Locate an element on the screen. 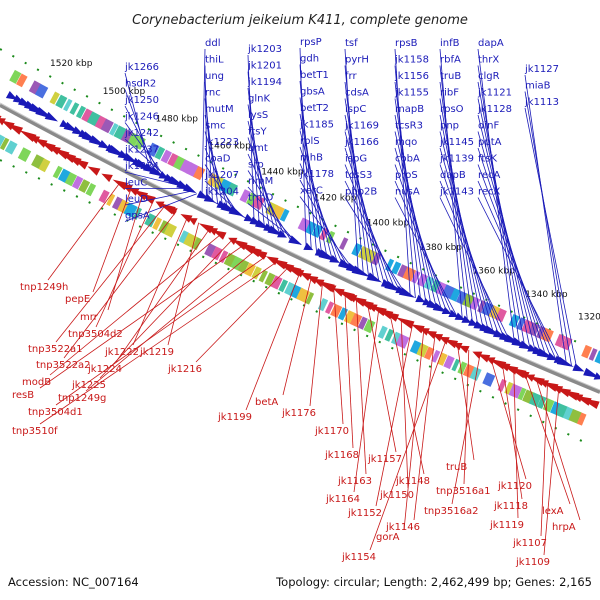  gene-label-dapa: dapA is located at coordinates (491, 43).